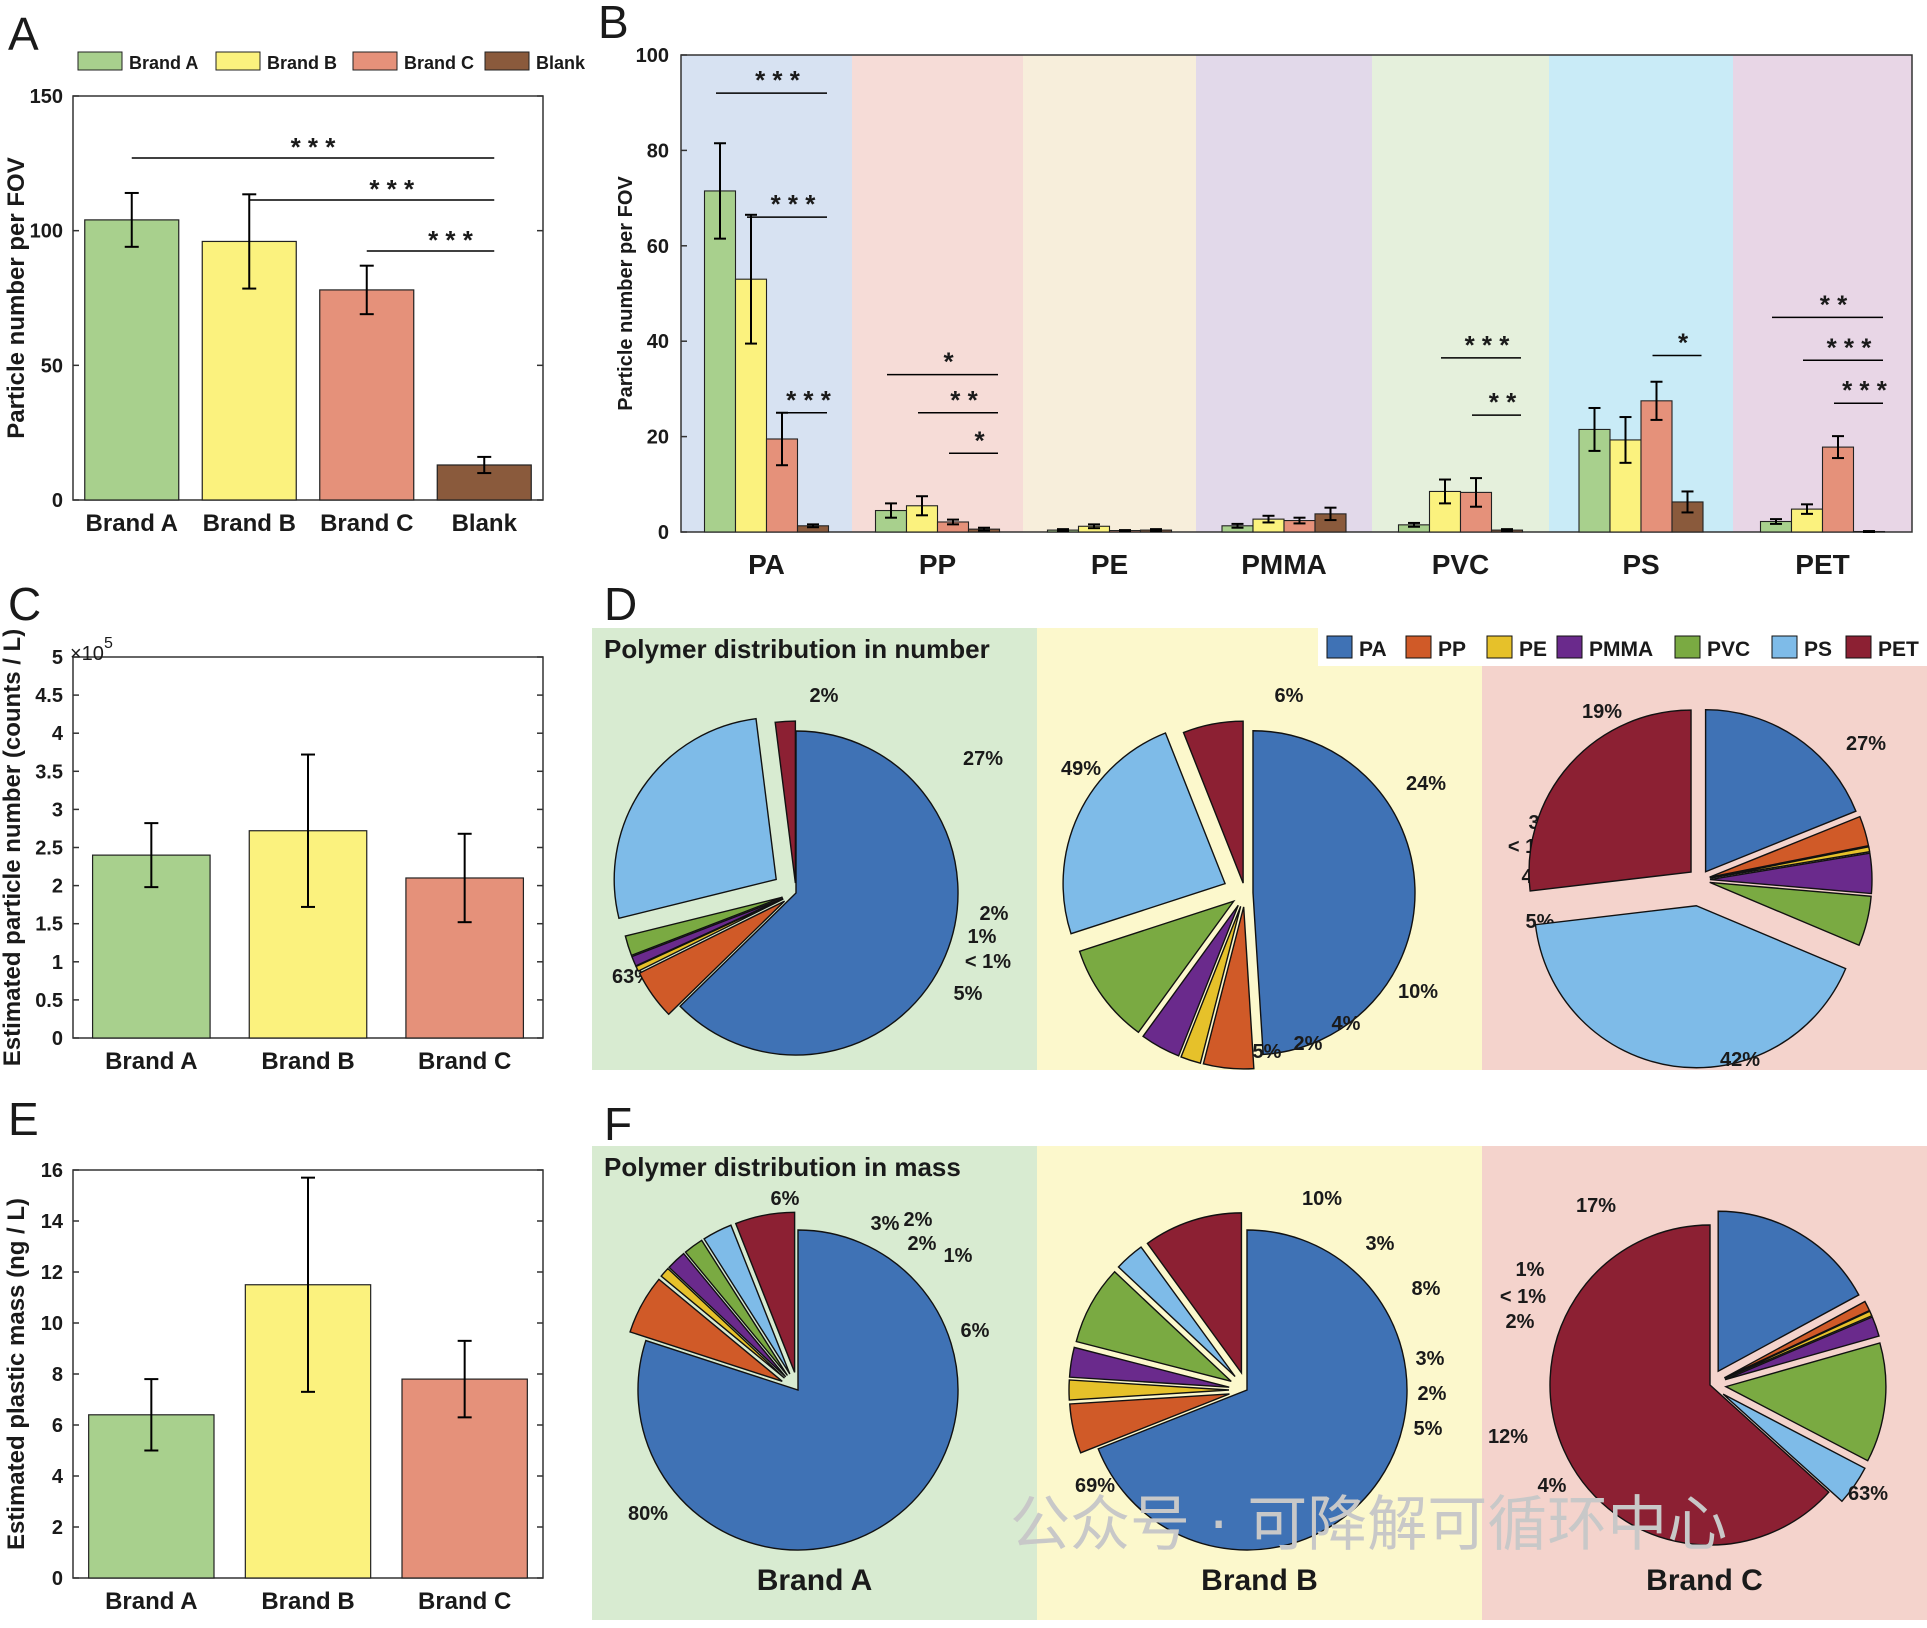  Describe the element at coordinates (1149, 1423) in the screenshot. I see `pie-slice-brand-b-pp` at that location.